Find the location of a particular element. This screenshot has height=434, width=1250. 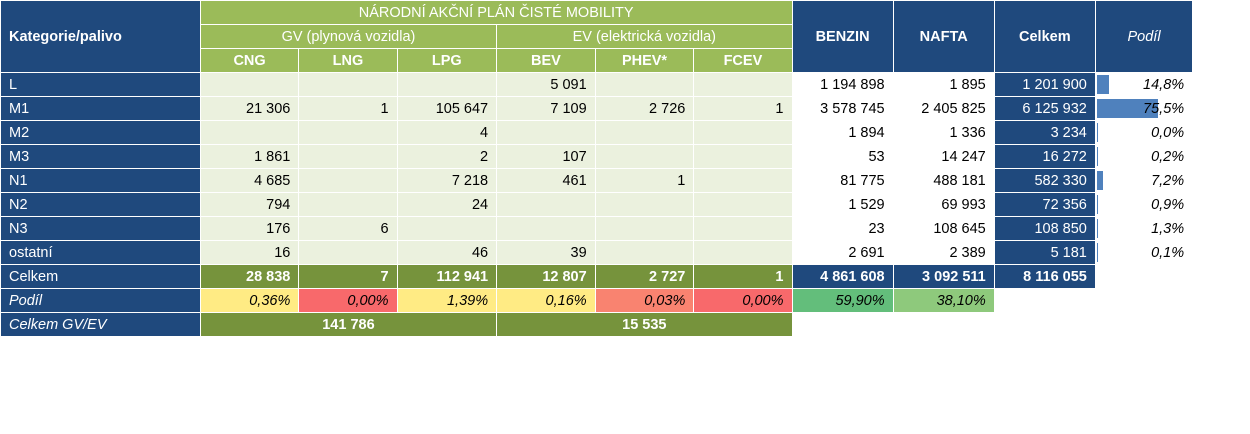

table-row: N2 794 24 1 529 69 993 72 356 0,9% is located at coordinates (625, 204).